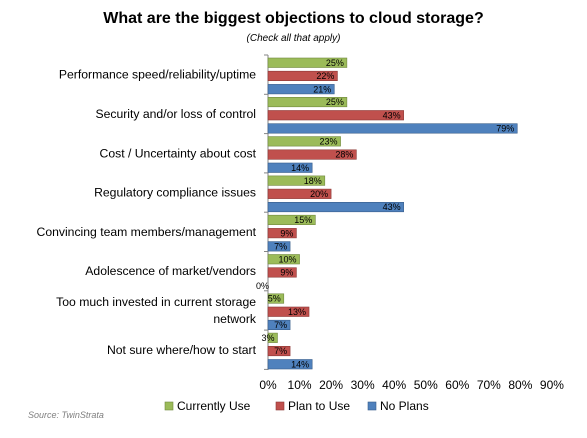 This screenshot has height=438, width=587. What do you see at coordinates (288, 259) in the screenshot?
I see `data-label: 10%` at bounding box center [288, 259].